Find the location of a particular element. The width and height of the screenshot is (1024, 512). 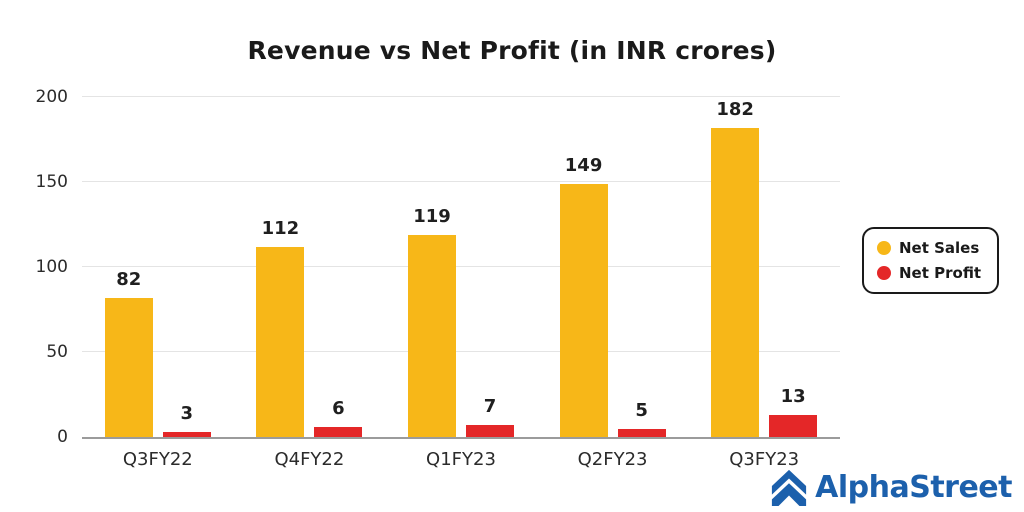

y-tick-label: 100 is located at coordinates (51, 267).